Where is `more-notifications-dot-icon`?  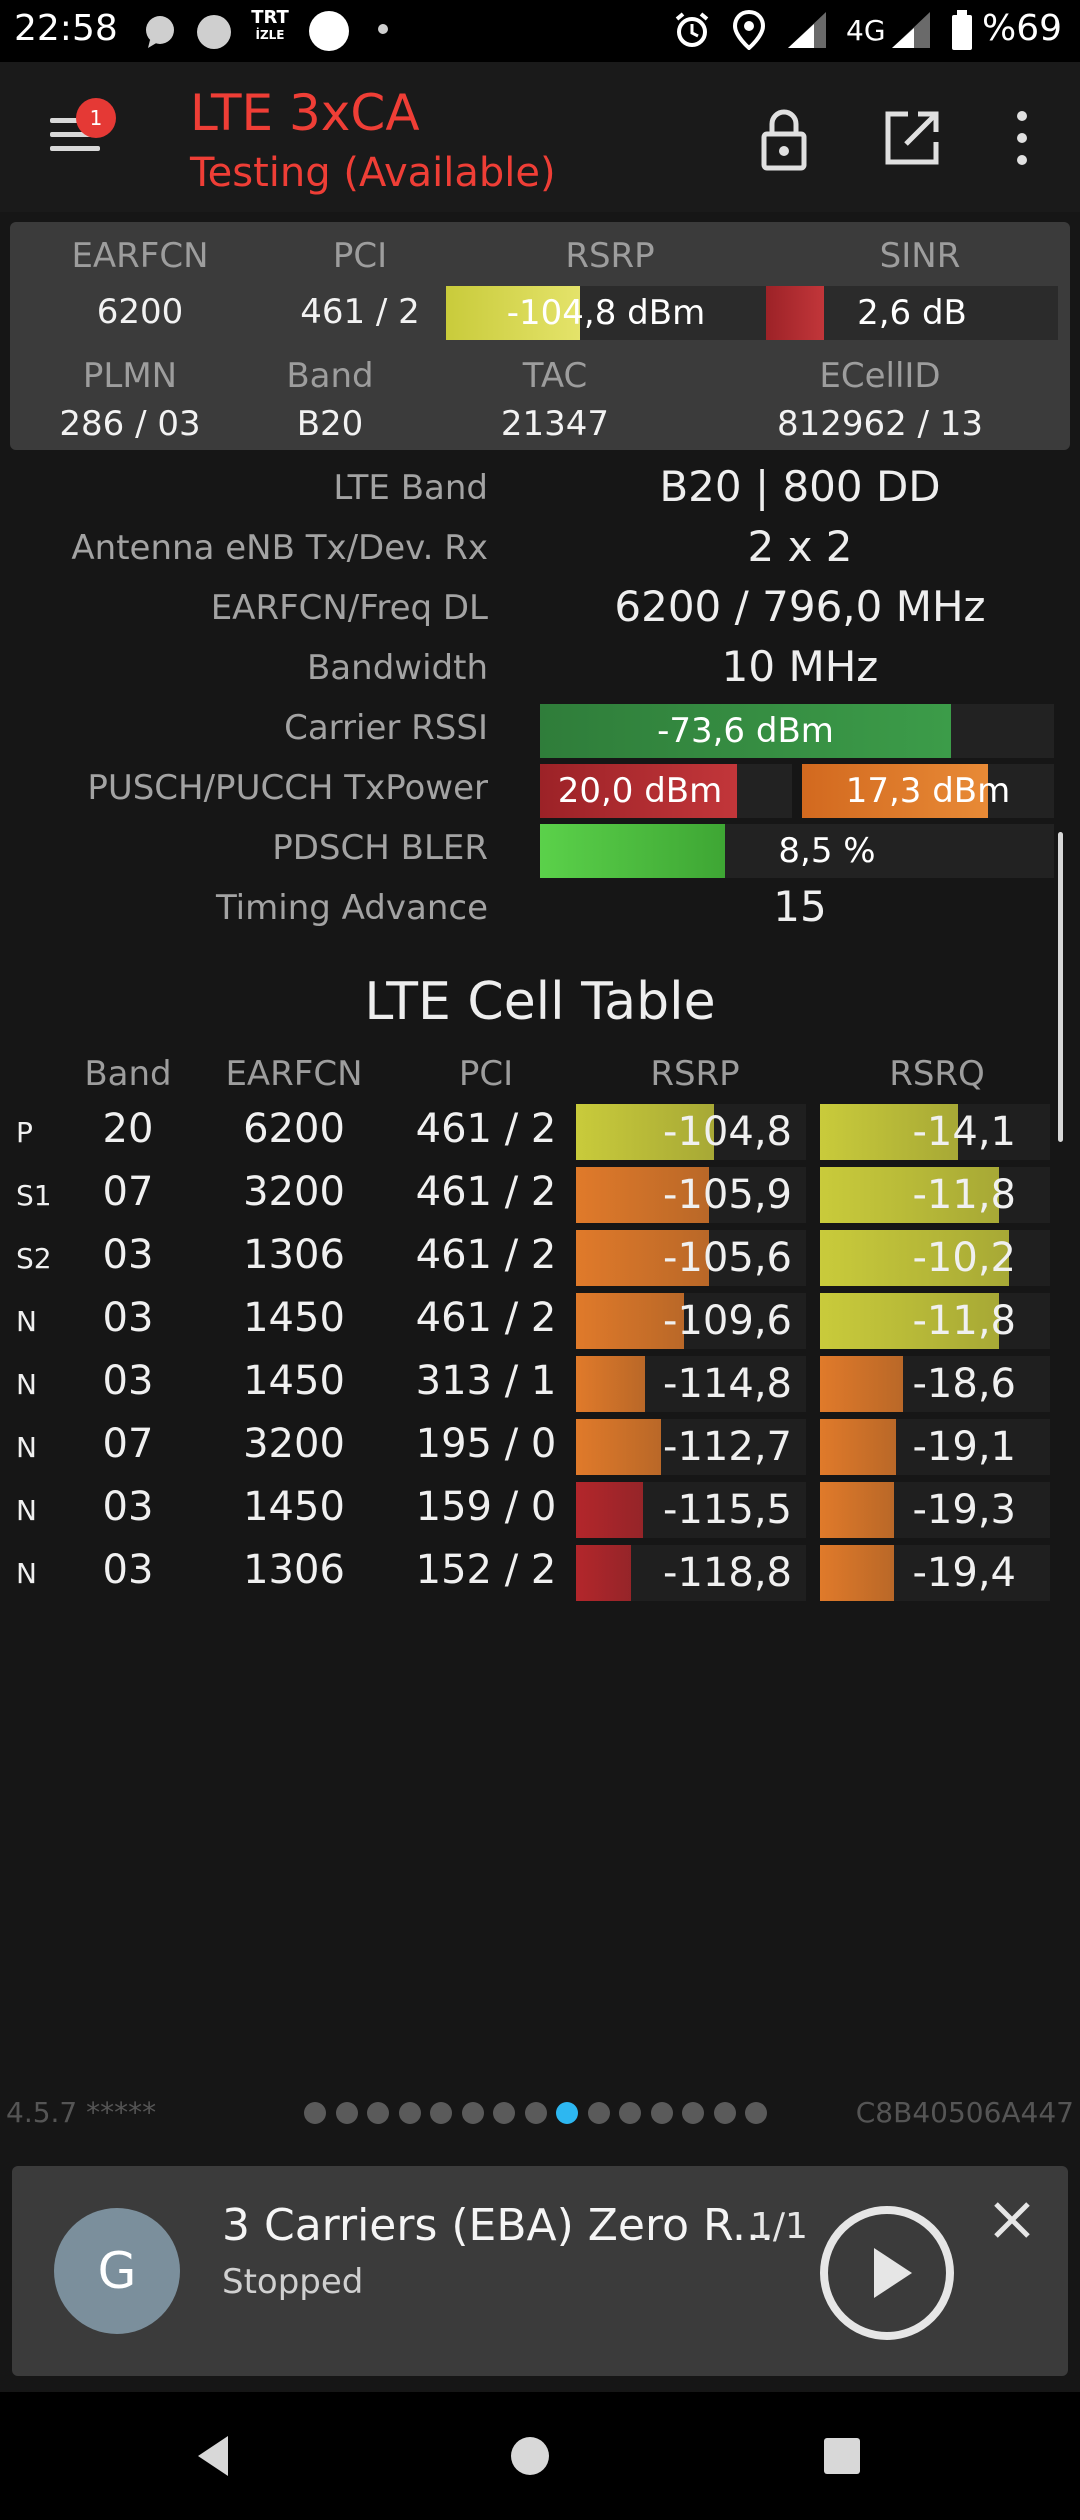
more-notifications-dot-icon is located at coordinates (383, 29).